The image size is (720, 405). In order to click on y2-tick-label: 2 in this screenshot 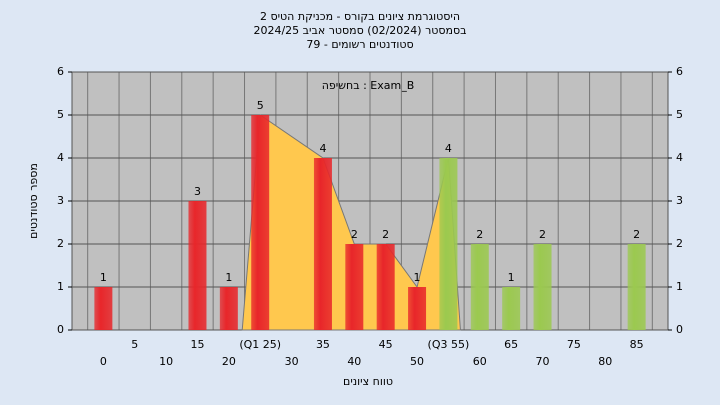, I will do `click(679, 243)`.